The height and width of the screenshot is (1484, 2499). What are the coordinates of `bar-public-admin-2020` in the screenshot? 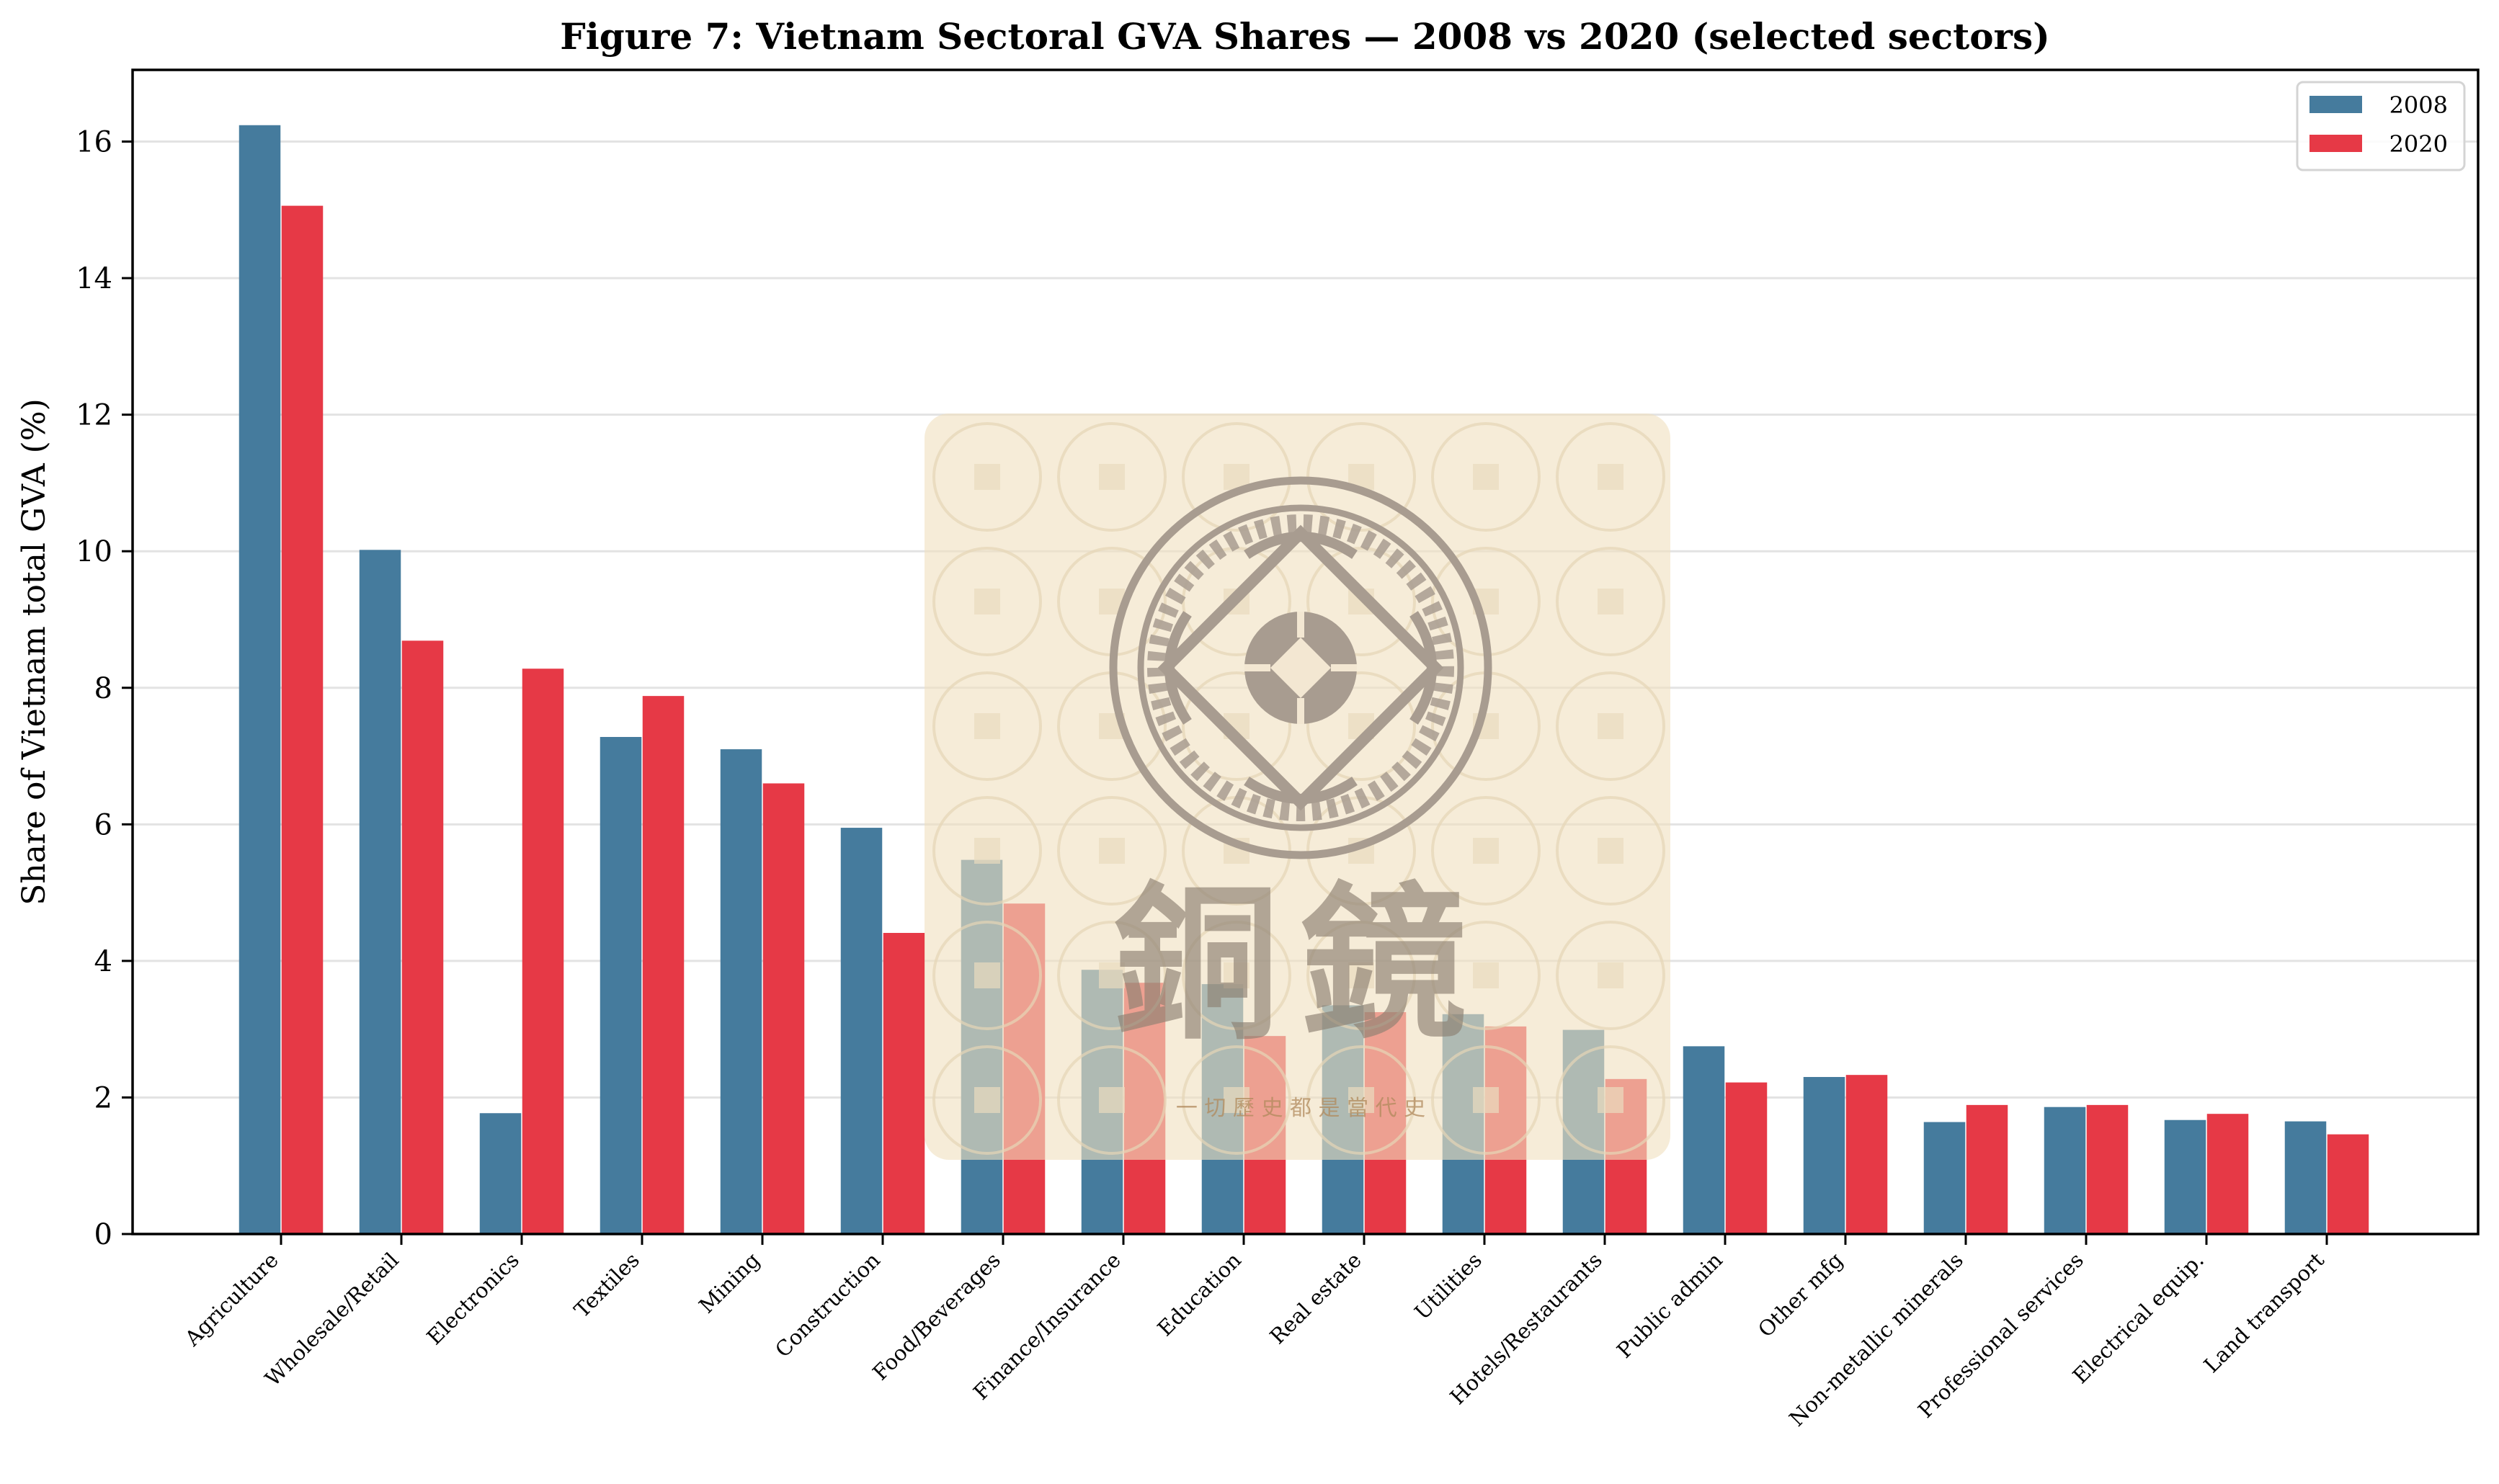 It's located at (1746, 1158).